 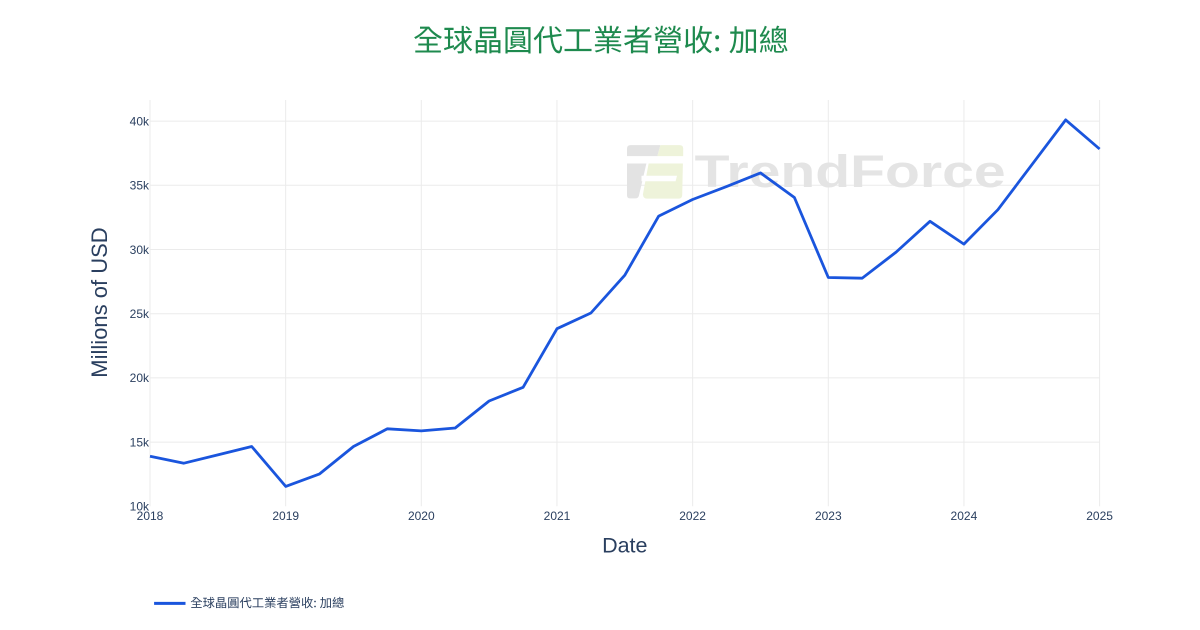 I want to click on svg-text: 2020, so click(x=421, y=516).